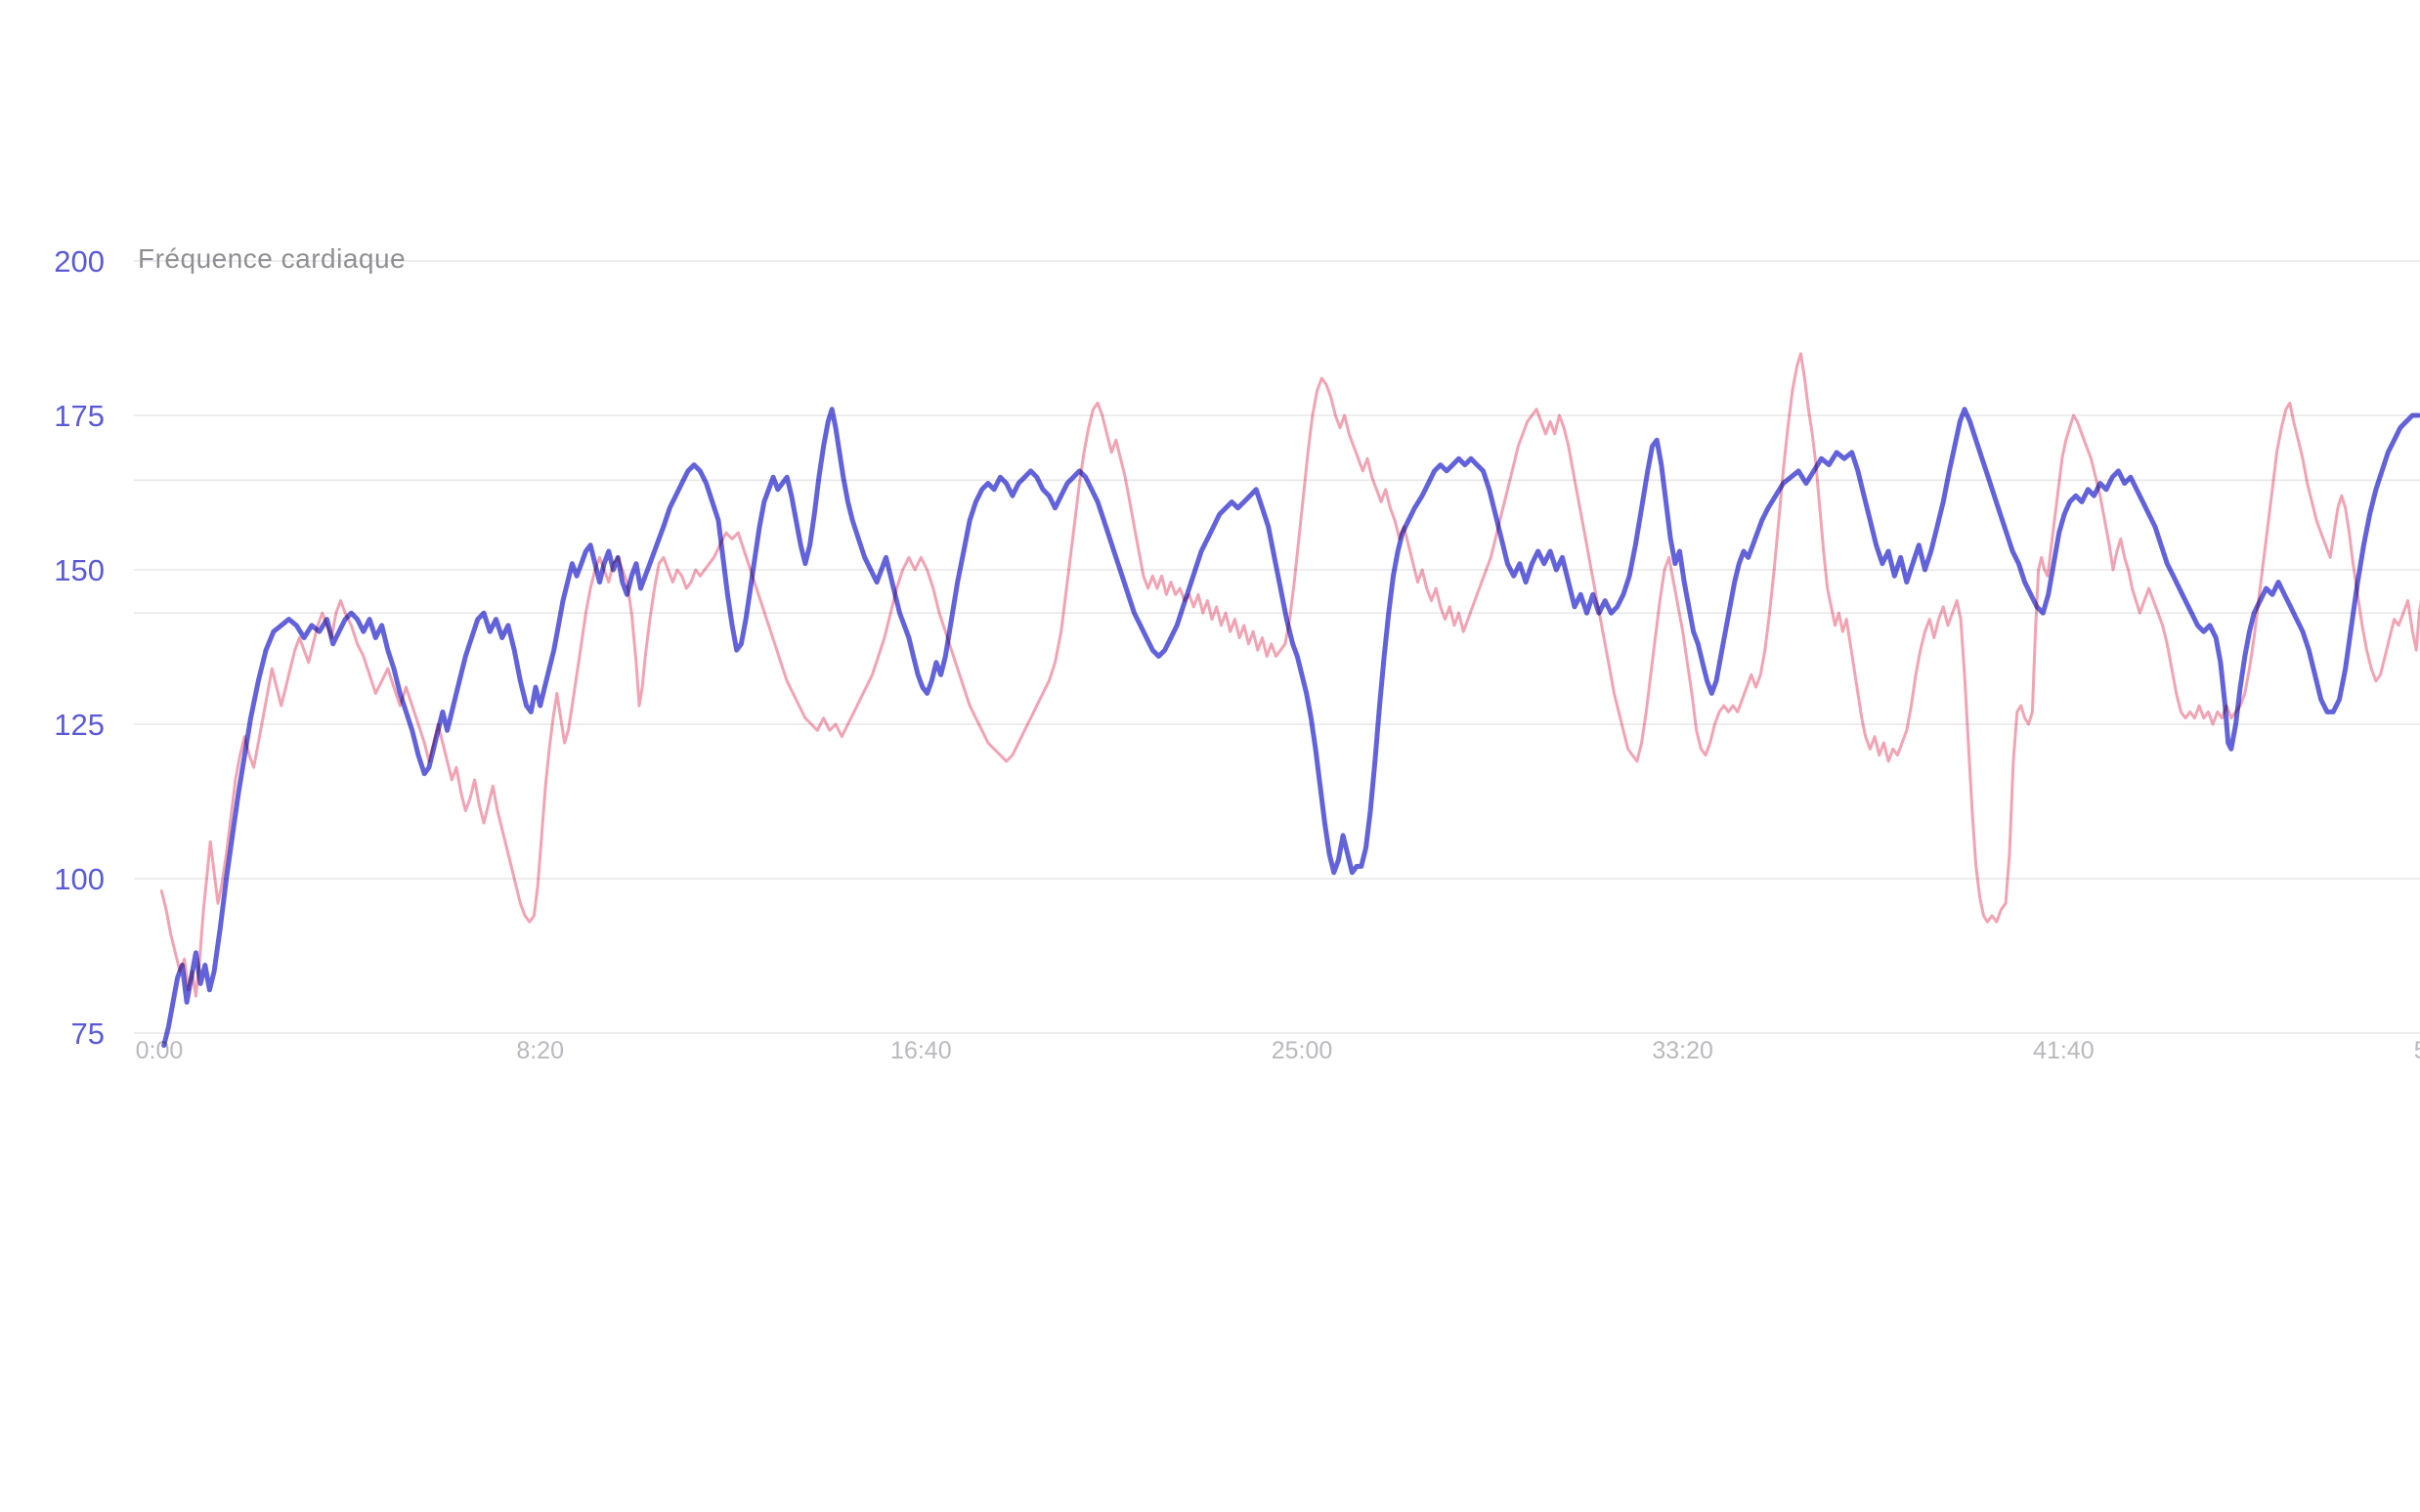  Describe the element at coordinates (1682, 1050) in the screenshot. I see `x-axis-tick-label: 33:20` at that location.